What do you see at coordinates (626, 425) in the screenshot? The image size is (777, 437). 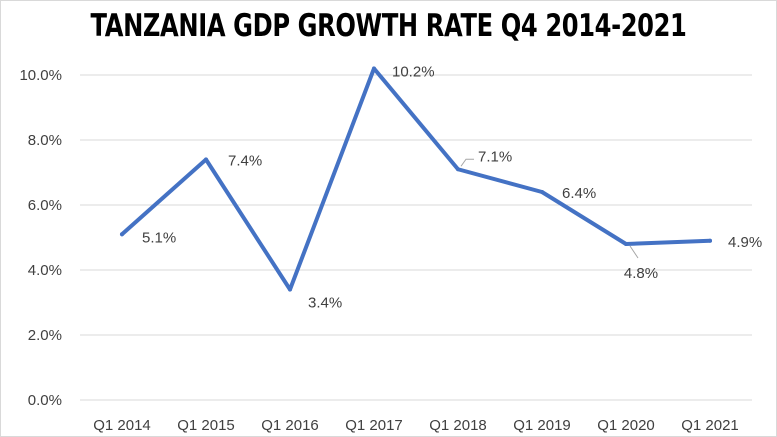 I see `x-tick-label: Q1 2020` at bounding box center [626, 425].